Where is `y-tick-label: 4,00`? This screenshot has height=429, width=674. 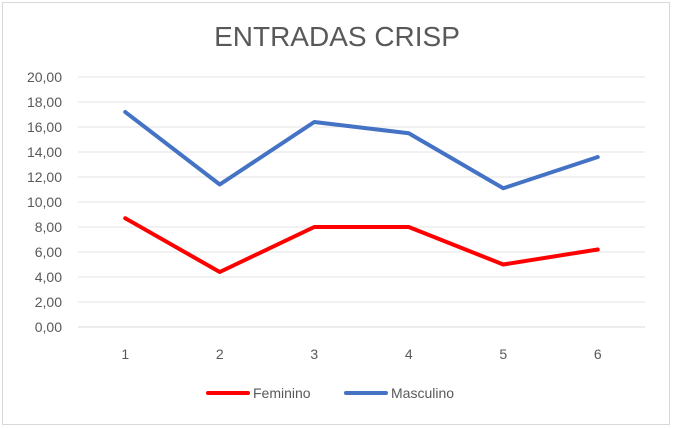
y-tick-label: 4,00 is located at coordinates (48, 277).